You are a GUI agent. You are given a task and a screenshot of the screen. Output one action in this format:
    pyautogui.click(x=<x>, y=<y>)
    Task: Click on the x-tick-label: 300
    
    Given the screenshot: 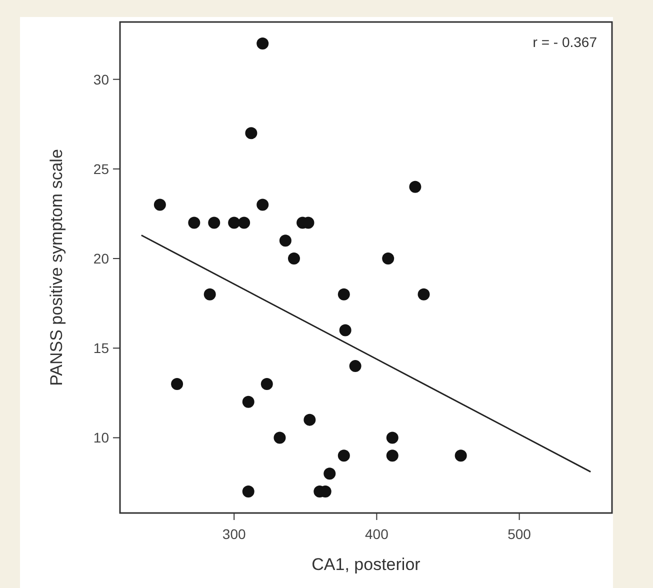 What is the action you would take?
    pyautogui.click(x=234, y=534)
    